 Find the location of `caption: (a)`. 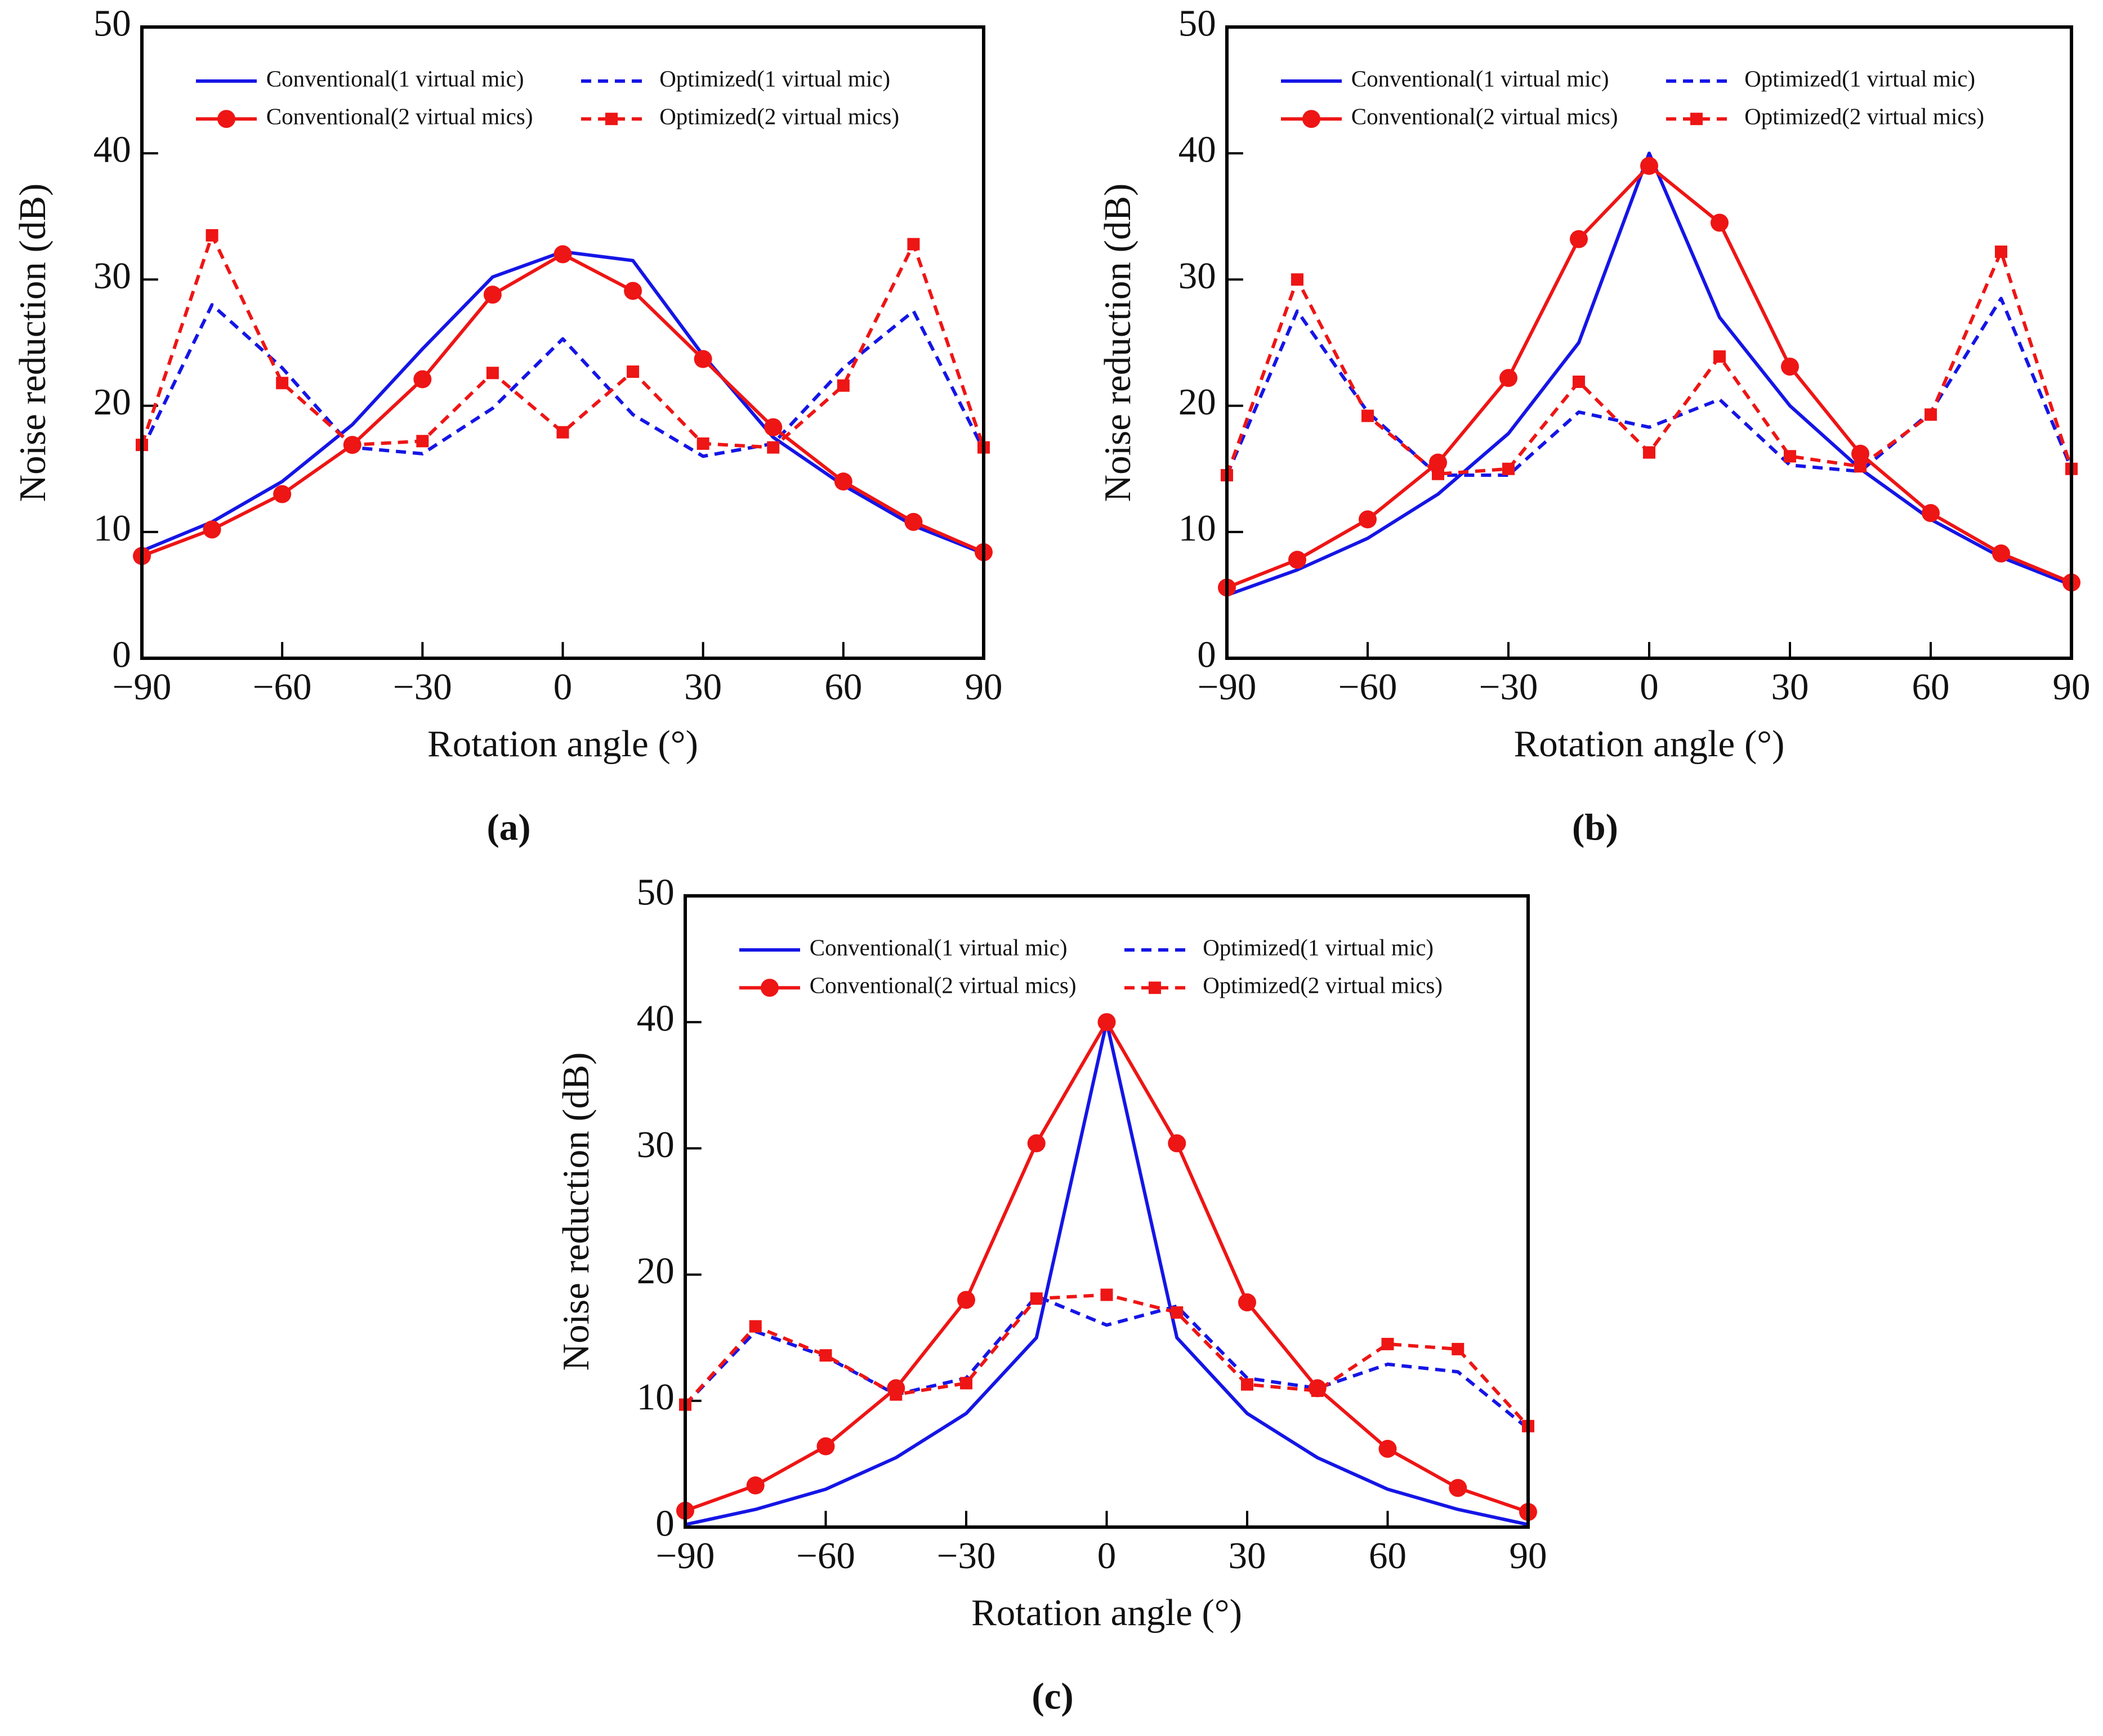

caption: (a) is located at coordinates (508, 828).